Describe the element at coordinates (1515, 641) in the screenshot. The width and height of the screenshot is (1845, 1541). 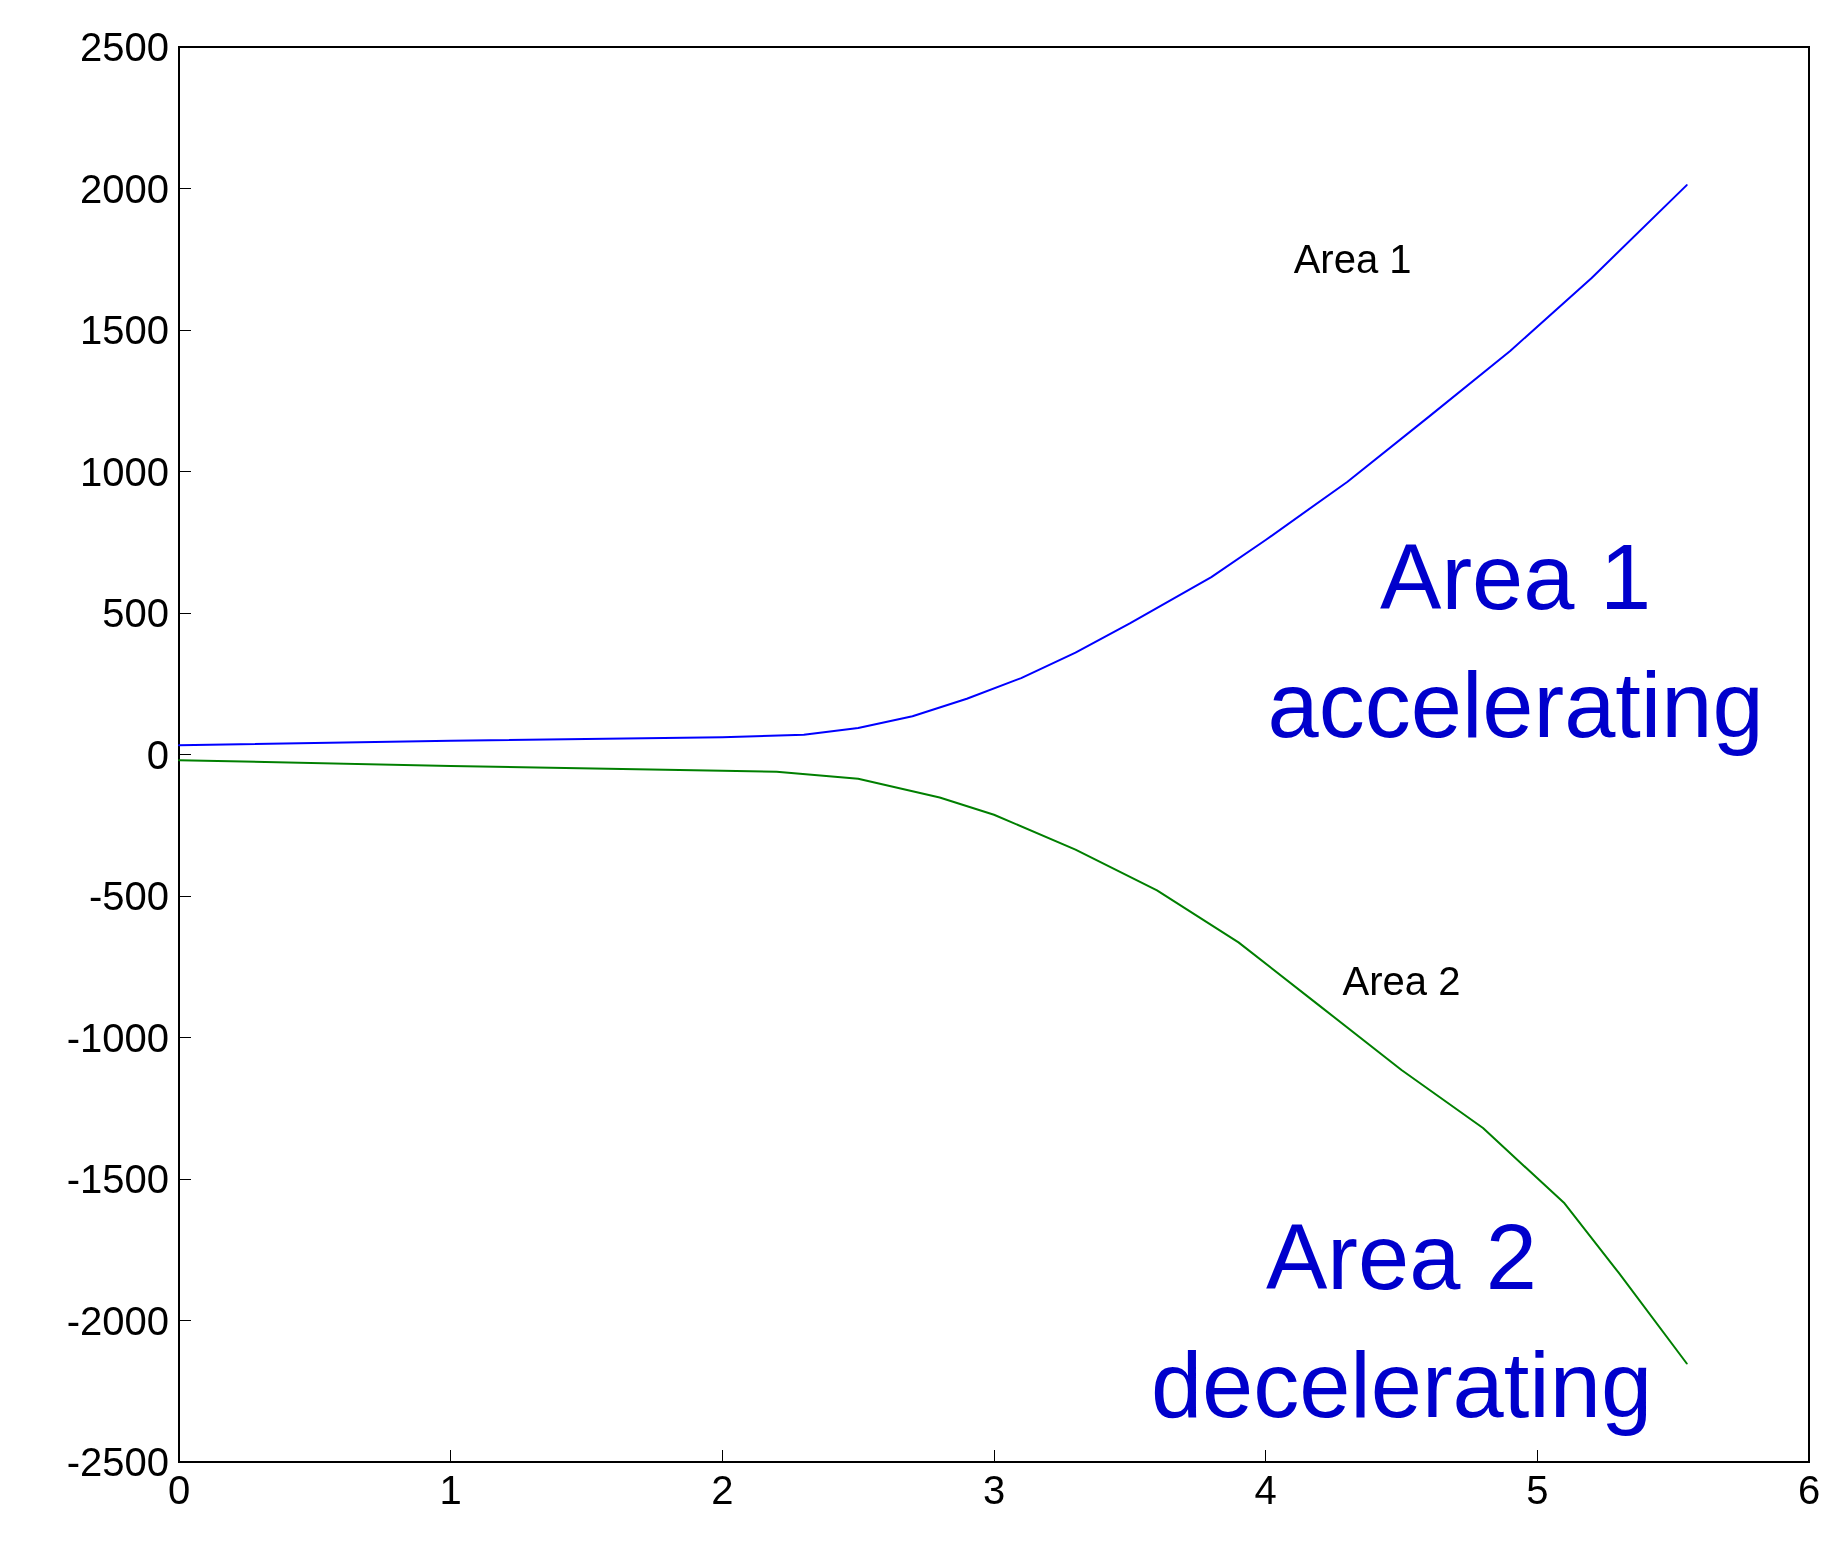
I see `annotation: Area 1 accelerating` at that location.